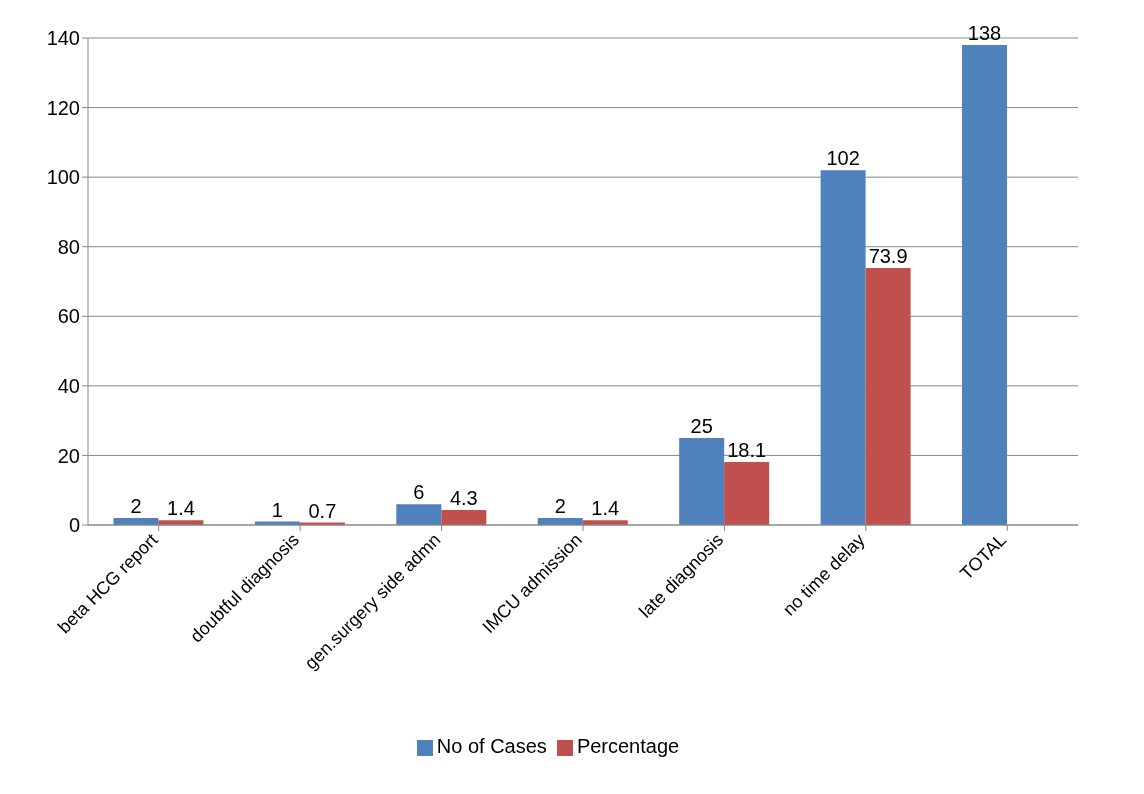 This screenshot has width=1144, height=794. I want to click on data-label: 1, so click(277, 509).